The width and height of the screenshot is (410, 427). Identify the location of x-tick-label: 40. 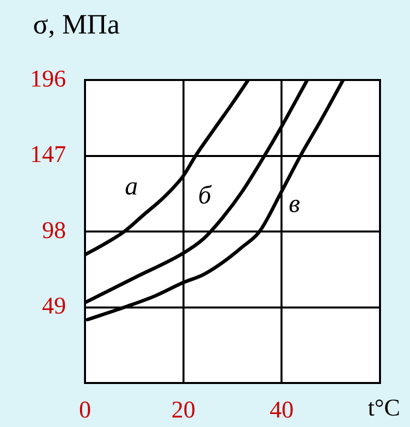
(282, 411).